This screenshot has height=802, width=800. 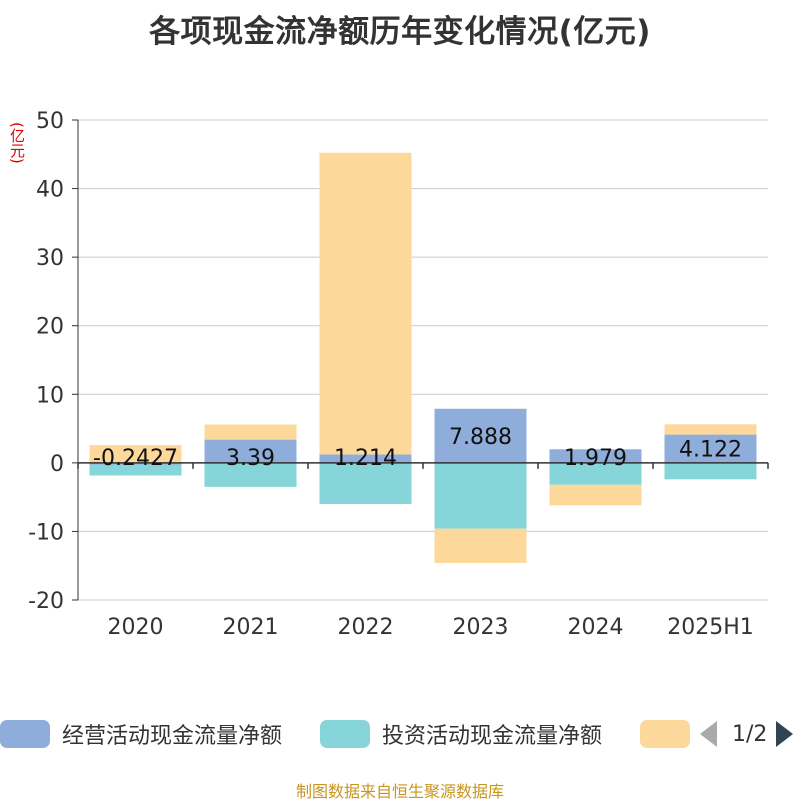 What do you see at coordinates (46, 532) in the screenshot?
I see `y-tick-label: -10` at bounding box center [46, 532].